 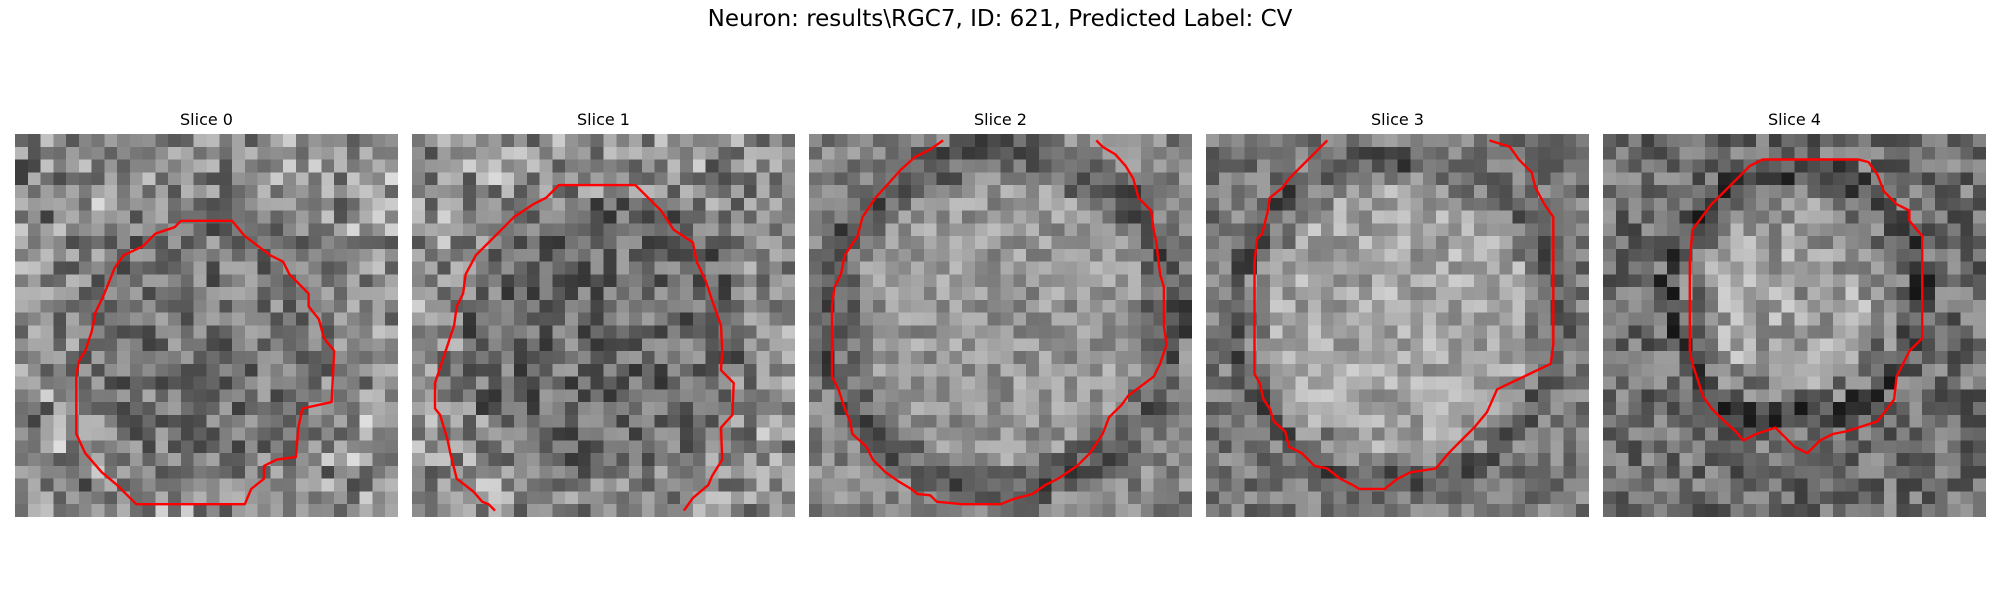 I want to click on slice-panel-2: Slice 2, so click(x=1000, y=312).